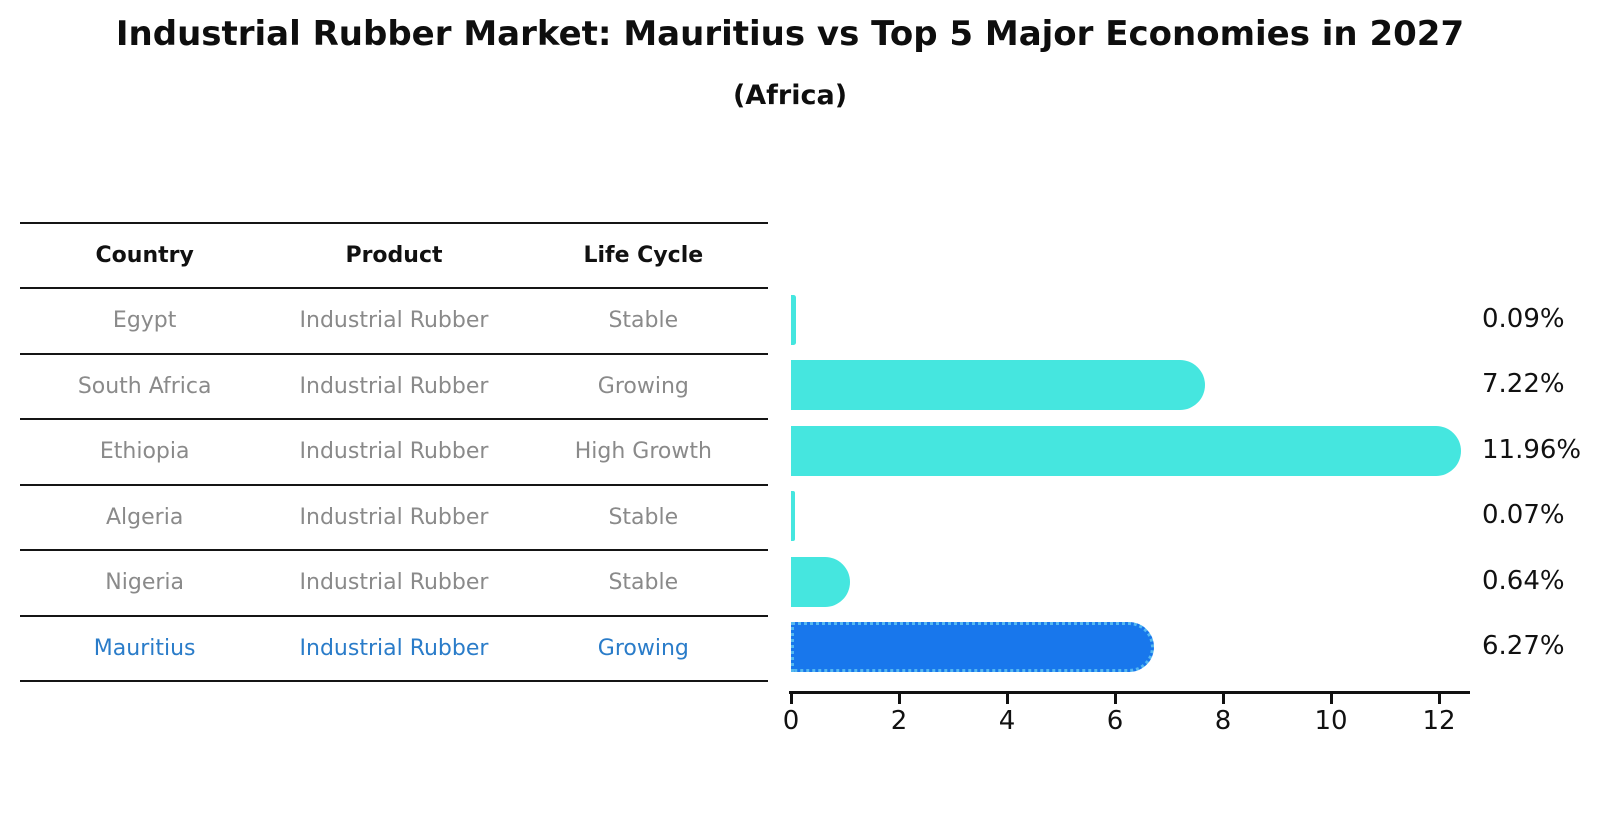  I want to click on table-row: Algeria Industrial Rubber Stable, so click(394, 518).